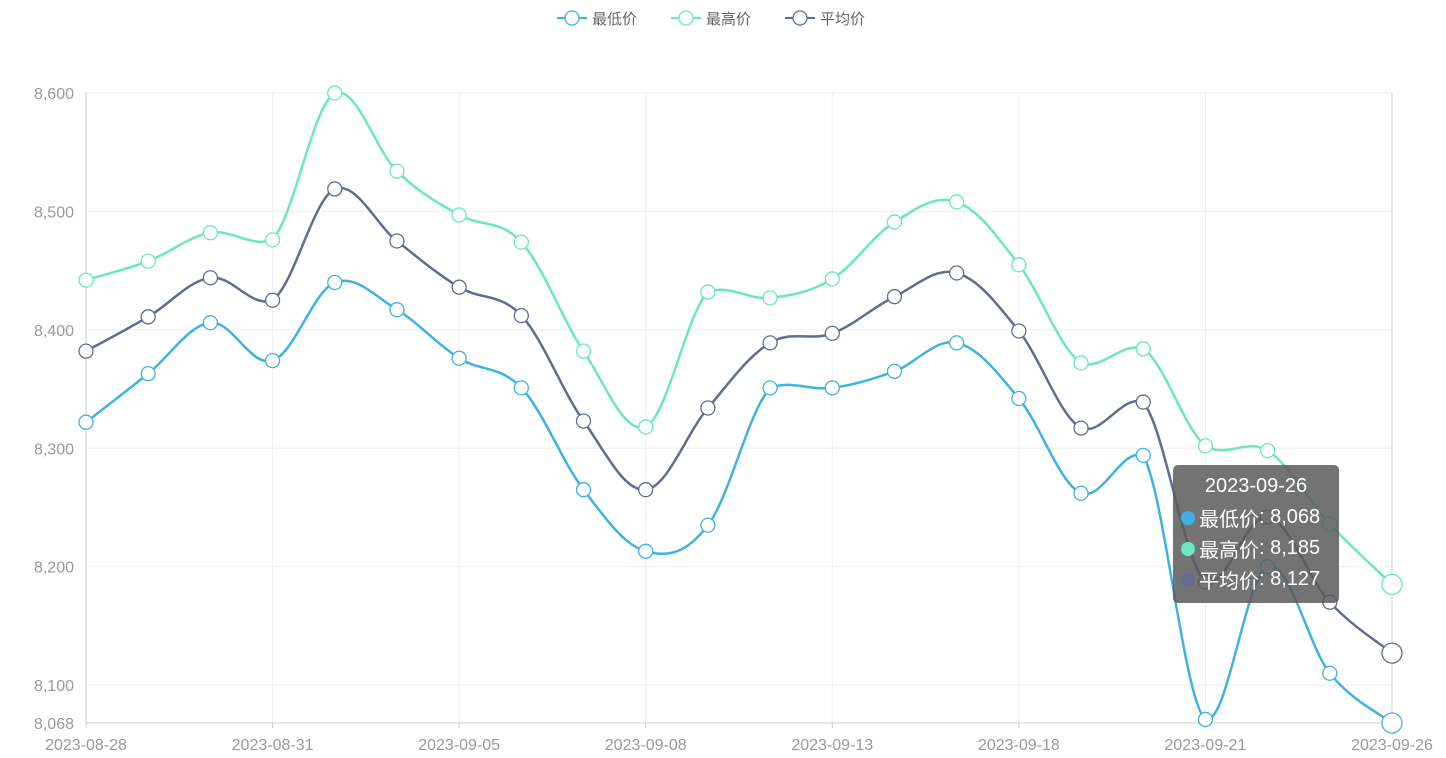  What do you see at coordinates (54, 212) in the screenshot?
I see `y-tick-label: 8,500` at bounding box center [54, 212].